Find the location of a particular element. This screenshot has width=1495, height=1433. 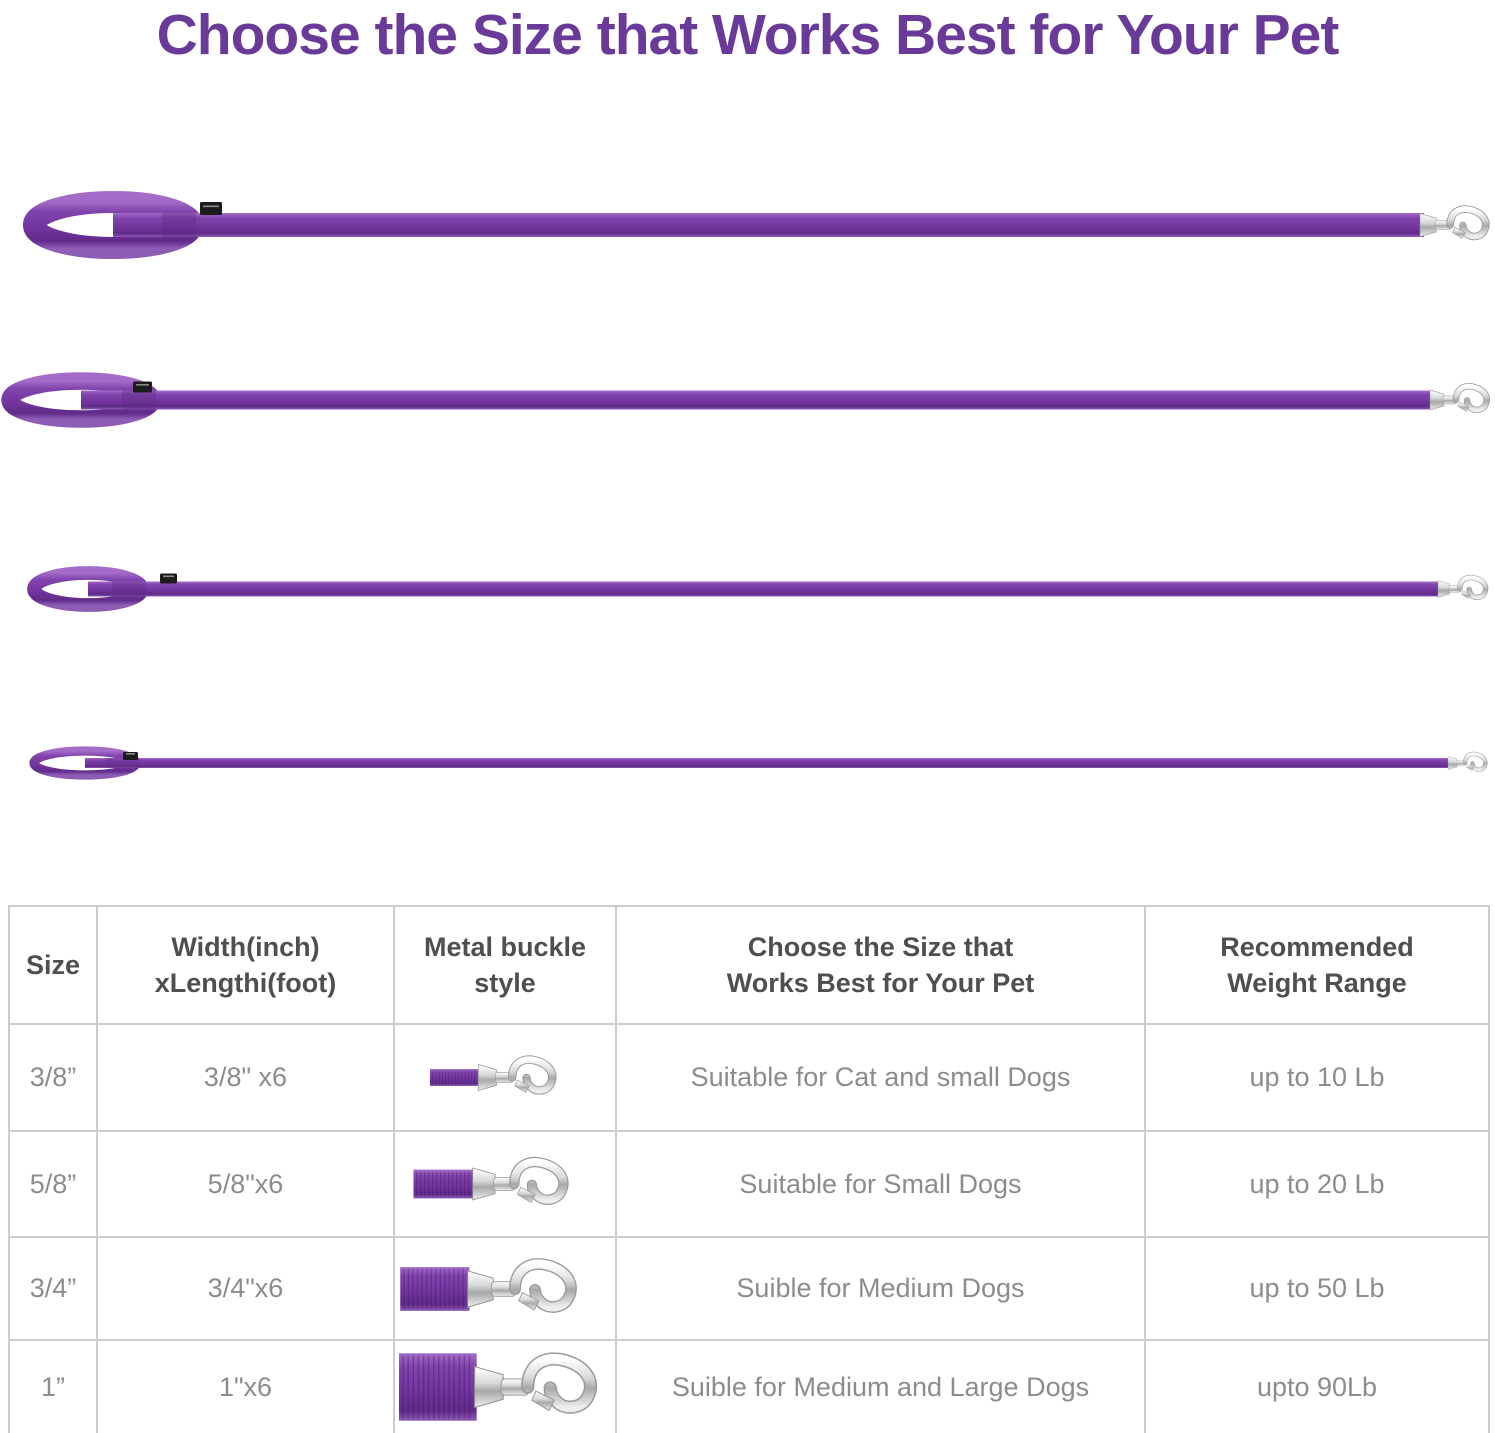

size-cell: 5/8” is located at coordinates (53, 1184).